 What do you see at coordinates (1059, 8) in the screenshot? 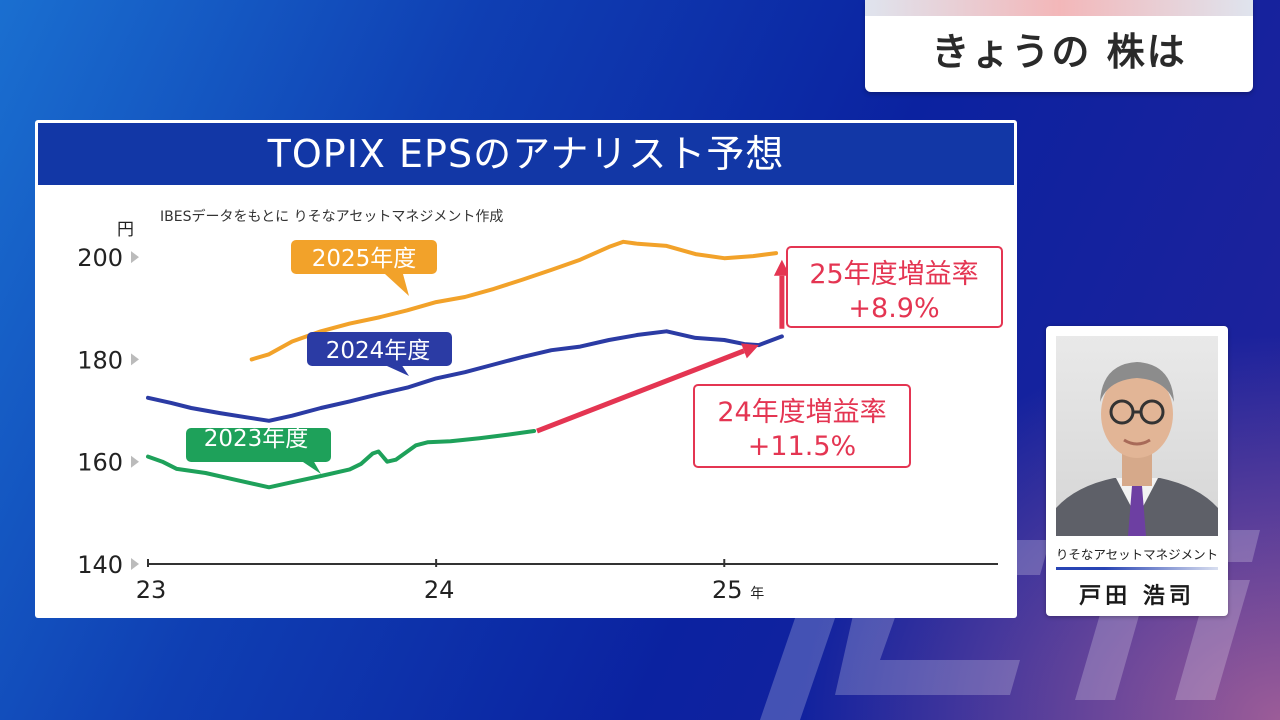
I see `header-tab-strip` at bounding box center [1059, 8].